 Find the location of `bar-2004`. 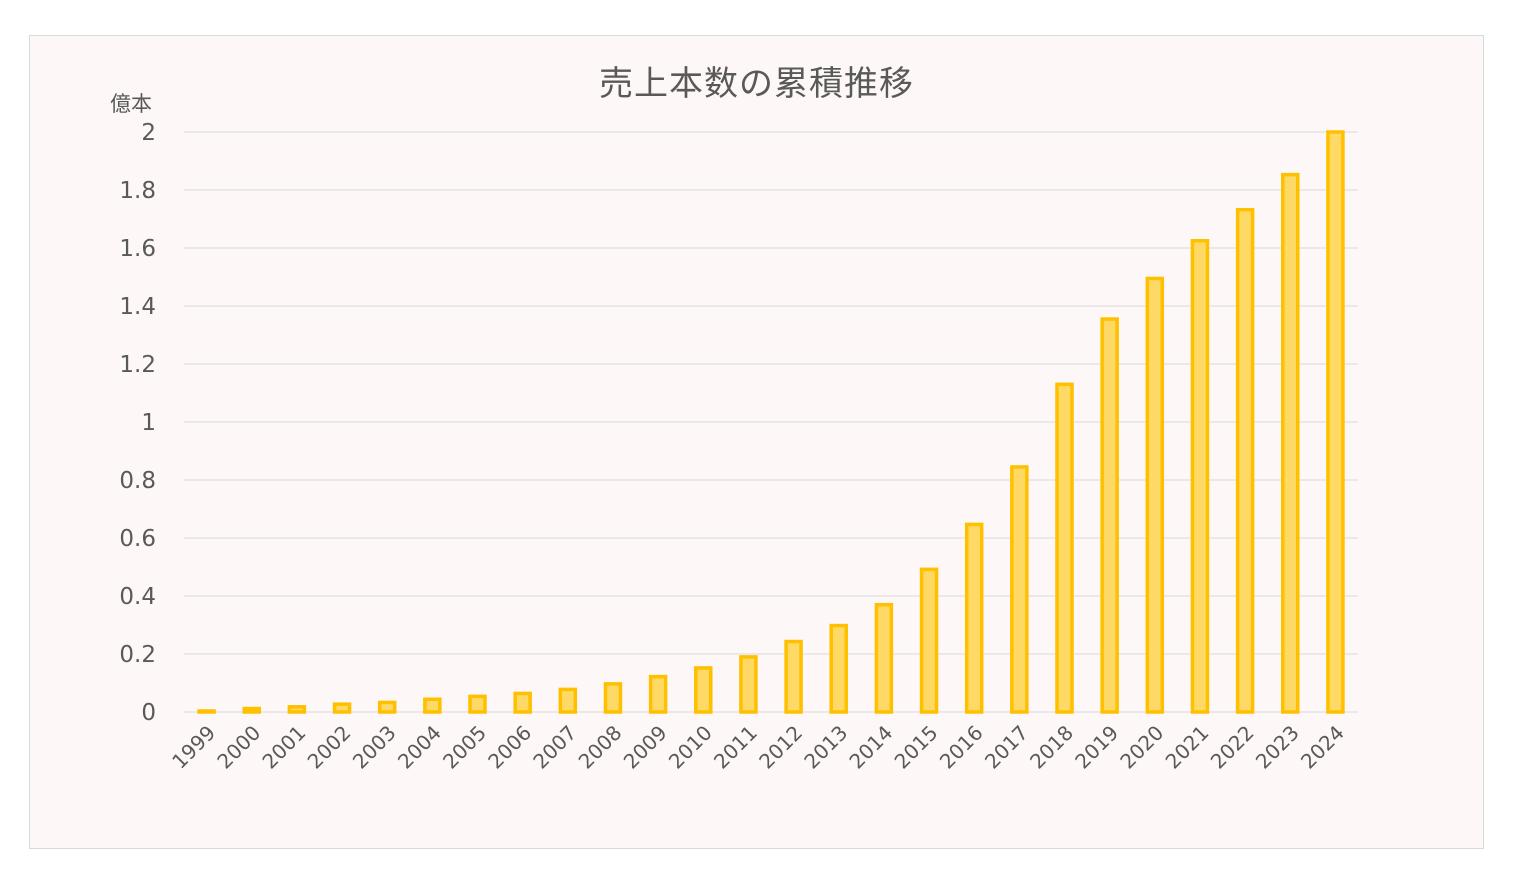

bar-2004 is located at coordinates (432, 705).